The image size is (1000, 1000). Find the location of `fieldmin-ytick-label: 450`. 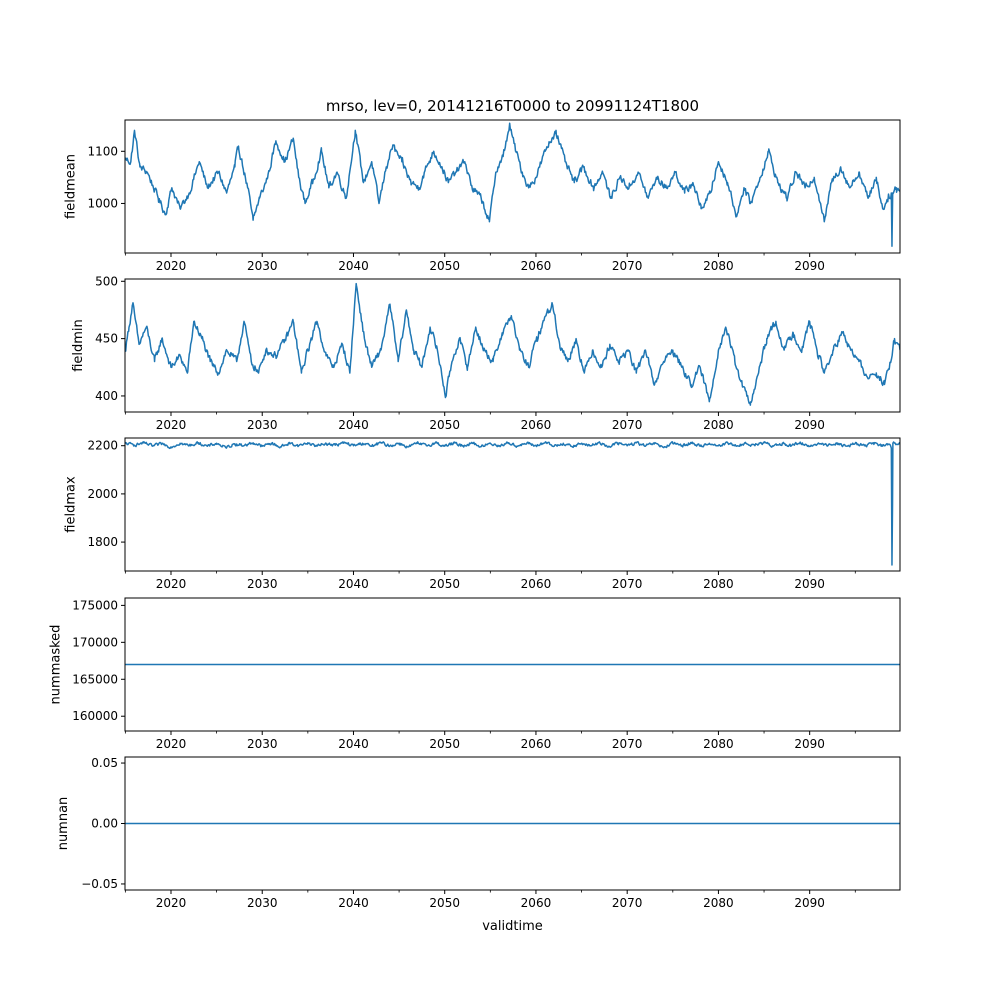

fieldmin-ytick-label: 450 is located at coordinates (106, 339).